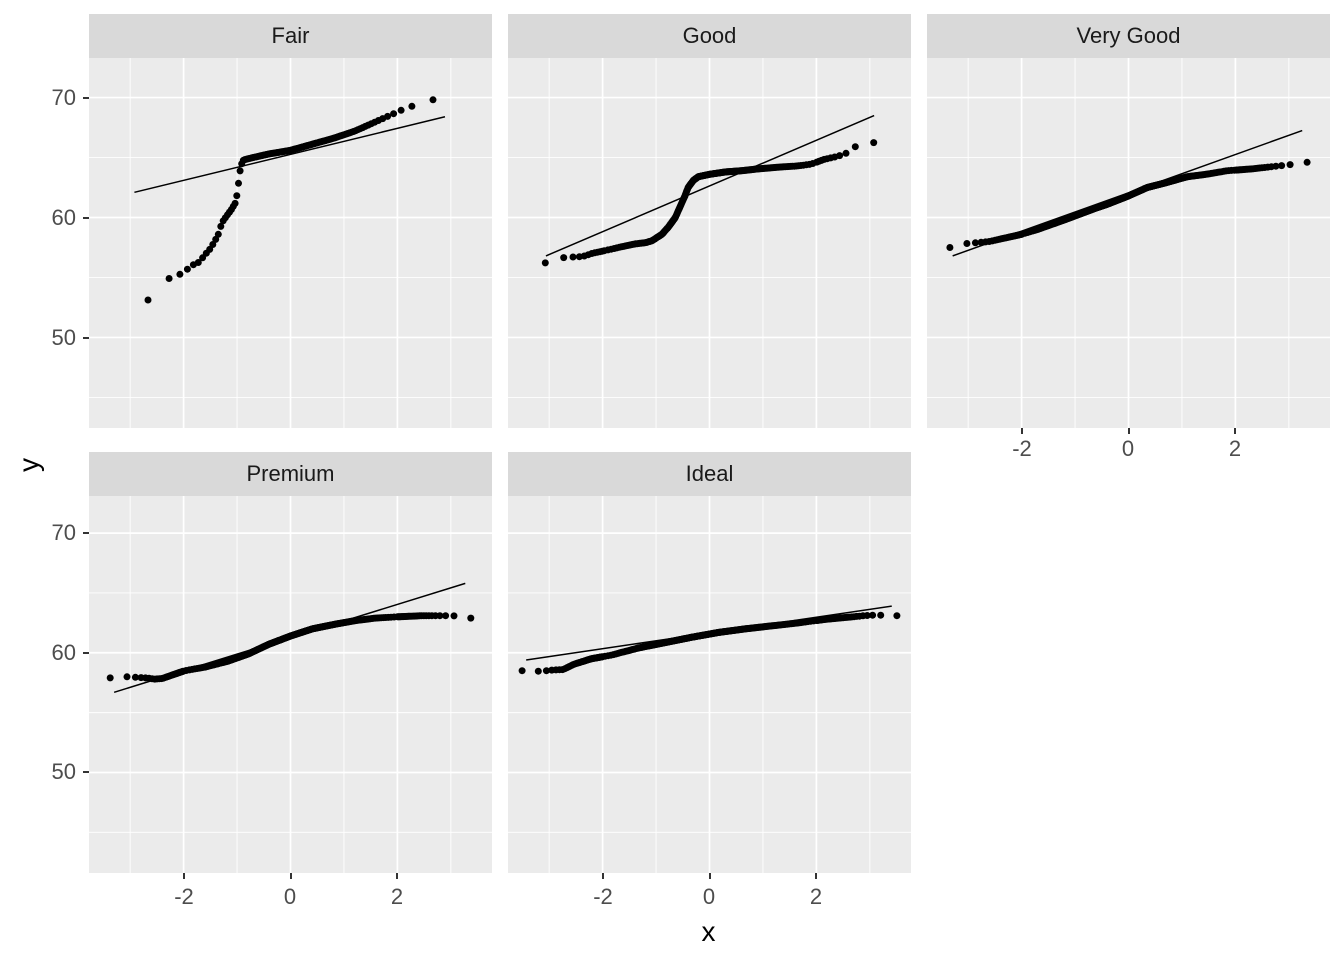 This screenshot has width=1344, height=960. What do you see at coordinates (28, 465) in the screenshot?
I see `y-axis-title: y` at bounding box center [28, 465].